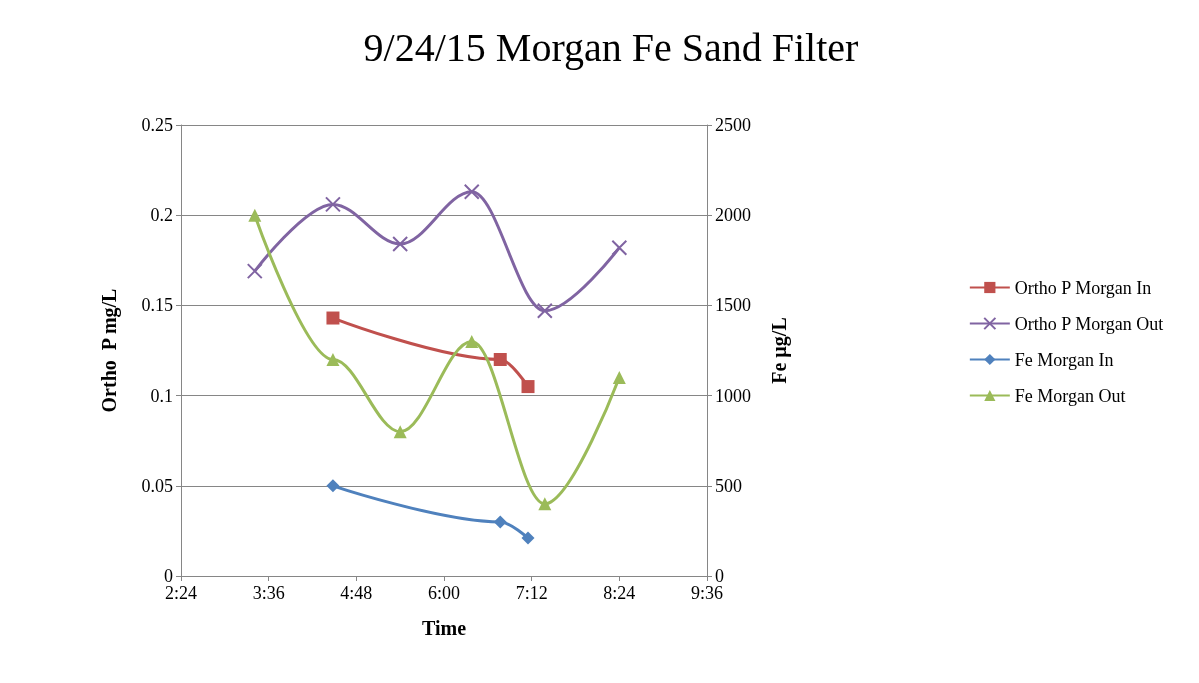 This screenshot has height=683, width=1199. What do you see at coordinates (779, 350) in the screenshot?
I see `y2-axis-title: Fe µg/L` at bounding box center [779, 350].